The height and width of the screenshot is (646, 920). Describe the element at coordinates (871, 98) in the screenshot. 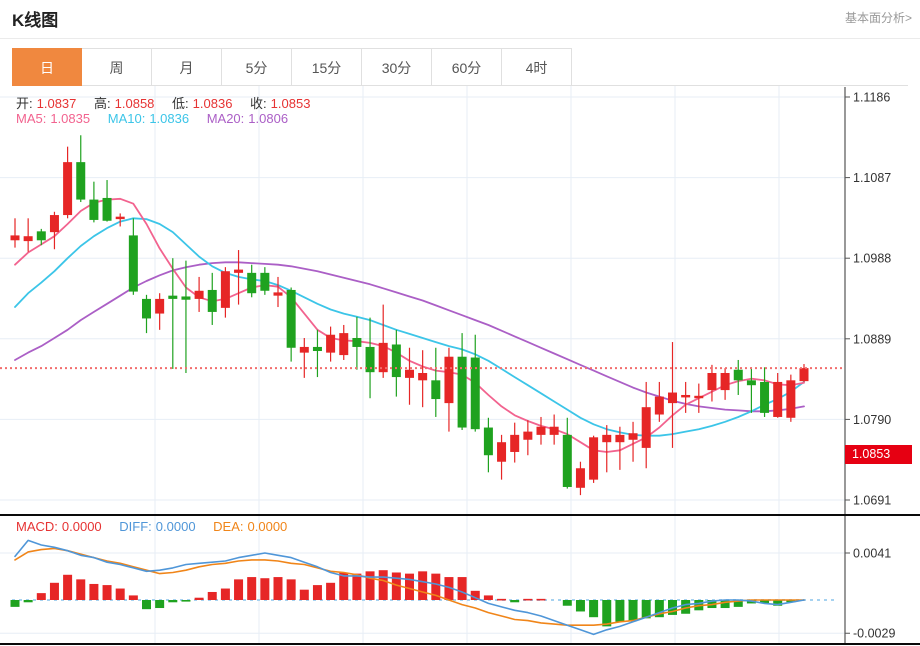

I see `svg-text: 1.1186` at that location.